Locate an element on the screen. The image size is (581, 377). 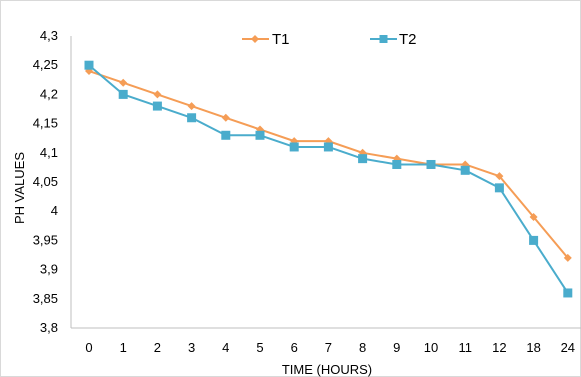
legend-marker-t1 is located at coordinates (255, 39).